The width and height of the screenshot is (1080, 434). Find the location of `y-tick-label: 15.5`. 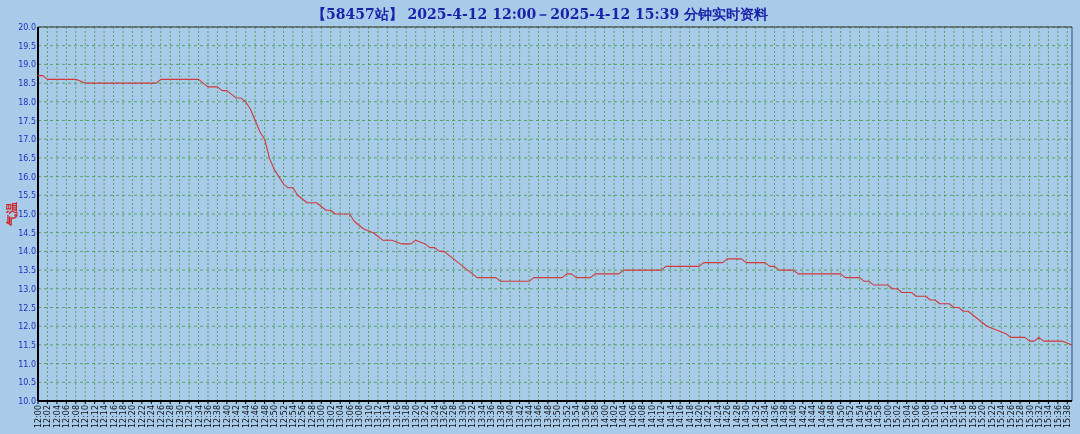

y-tick-label: 15.5 is located at coordinates (27, 196).